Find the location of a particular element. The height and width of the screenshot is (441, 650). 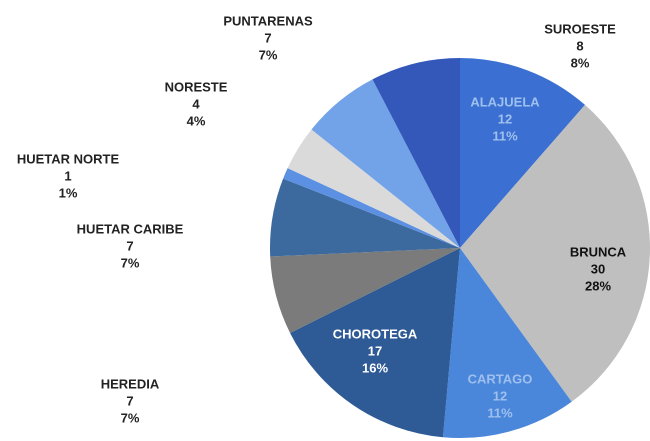

slice-label: BRUNCA is located at coordinates (598, 251).